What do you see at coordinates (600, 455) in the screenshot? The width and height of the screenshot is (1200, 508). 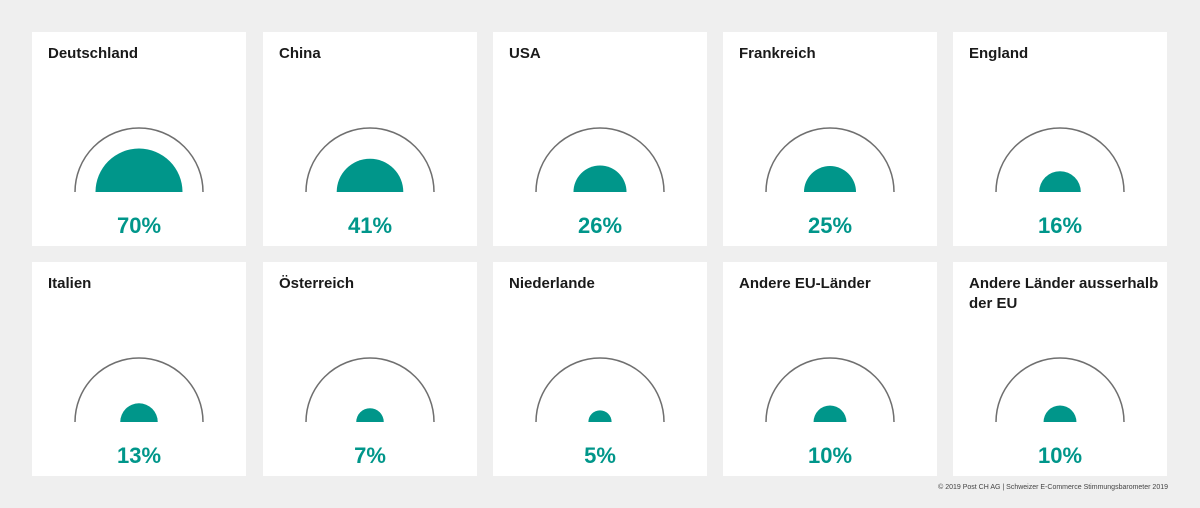 I see `gauge-percentage: 5%` at bounding box center [600, 455].